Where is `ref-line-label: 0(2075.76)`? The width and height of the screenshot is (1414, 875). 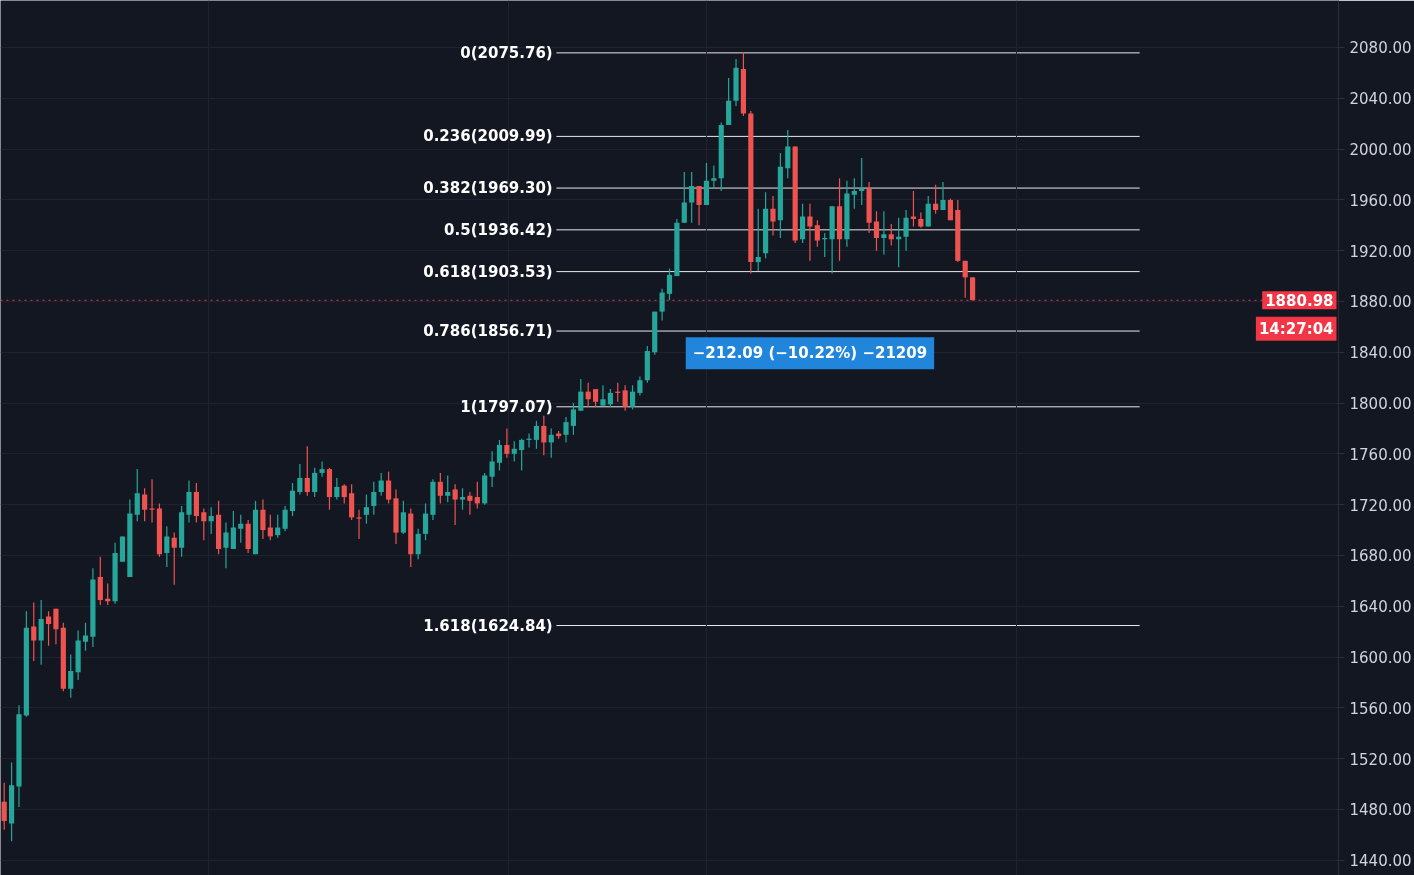 ref-line-label: 0(2075.76) is located at coordinates (506, 52).